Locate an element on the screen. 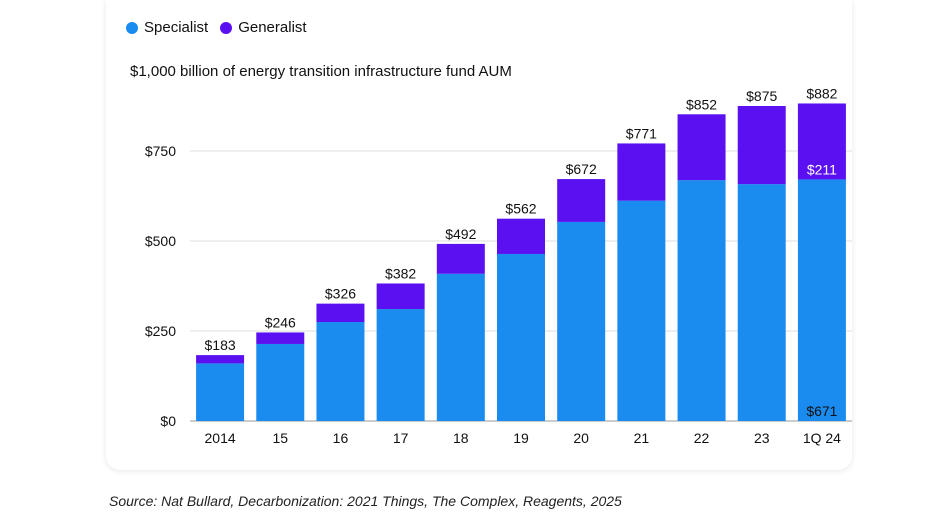  legend-item-specialist: Specialist is located at coordinates (167, 27).